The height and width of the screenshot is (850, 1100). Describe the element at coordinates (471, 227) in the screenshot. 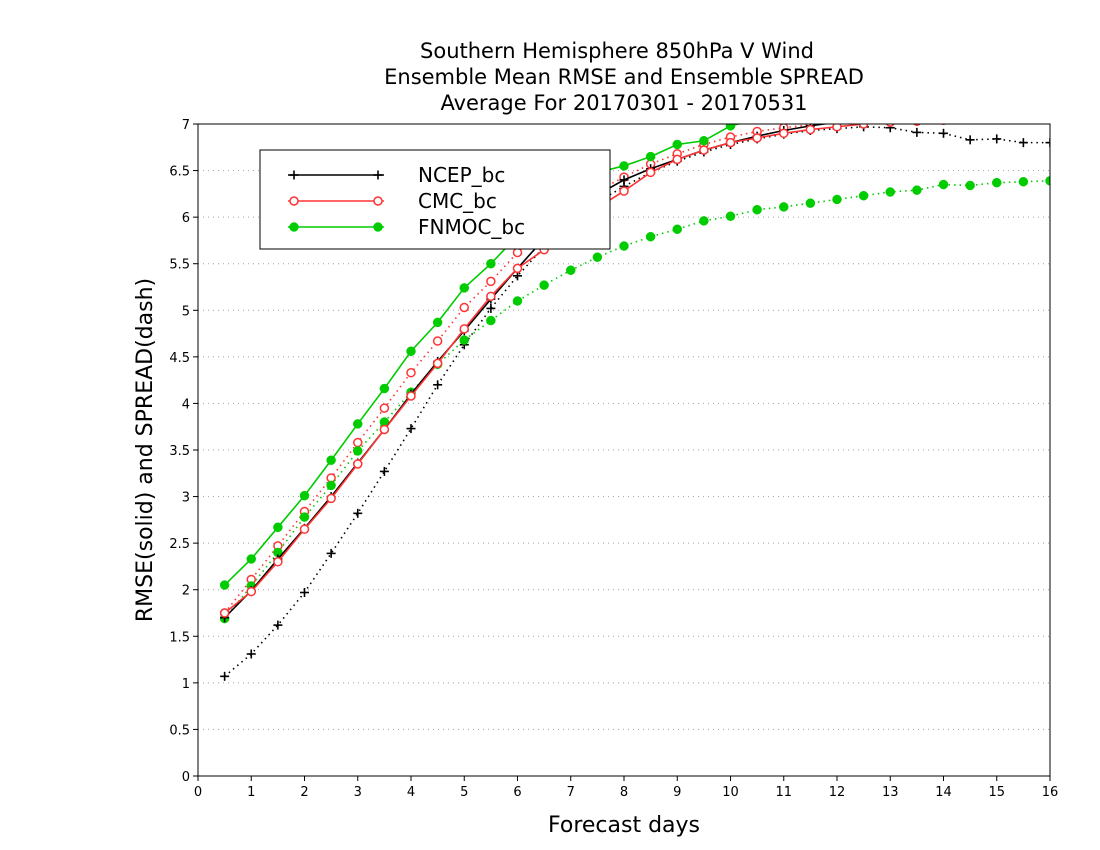

I see `legend-label: FNMOC_bc` at that location.